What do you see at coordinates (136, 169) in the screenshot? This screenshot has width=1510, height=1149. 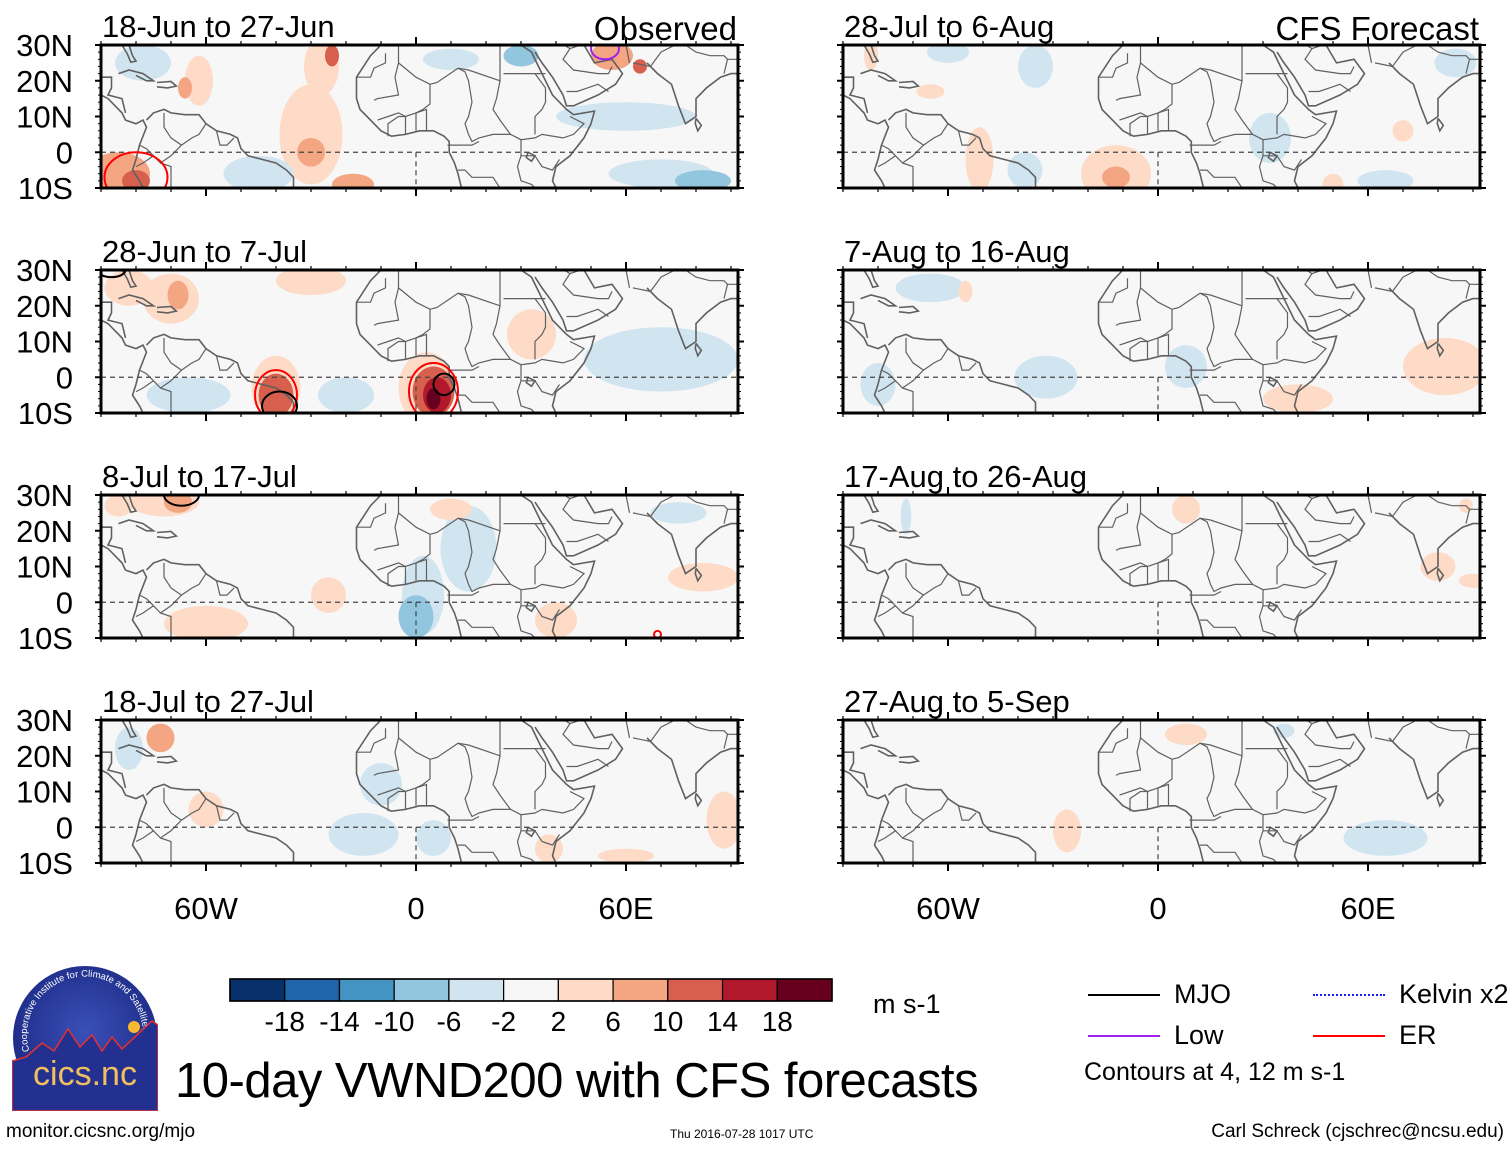 I see `contour-er` at bounding box center [136, 169].